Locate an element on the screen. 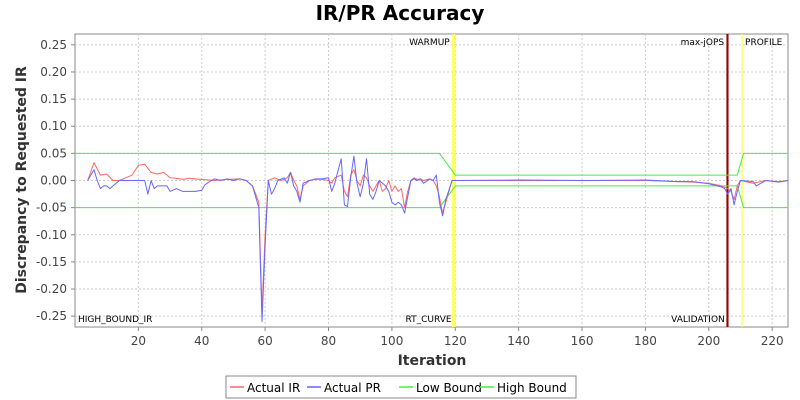  legend-label: High Bound is located at coordinates (532, 388).